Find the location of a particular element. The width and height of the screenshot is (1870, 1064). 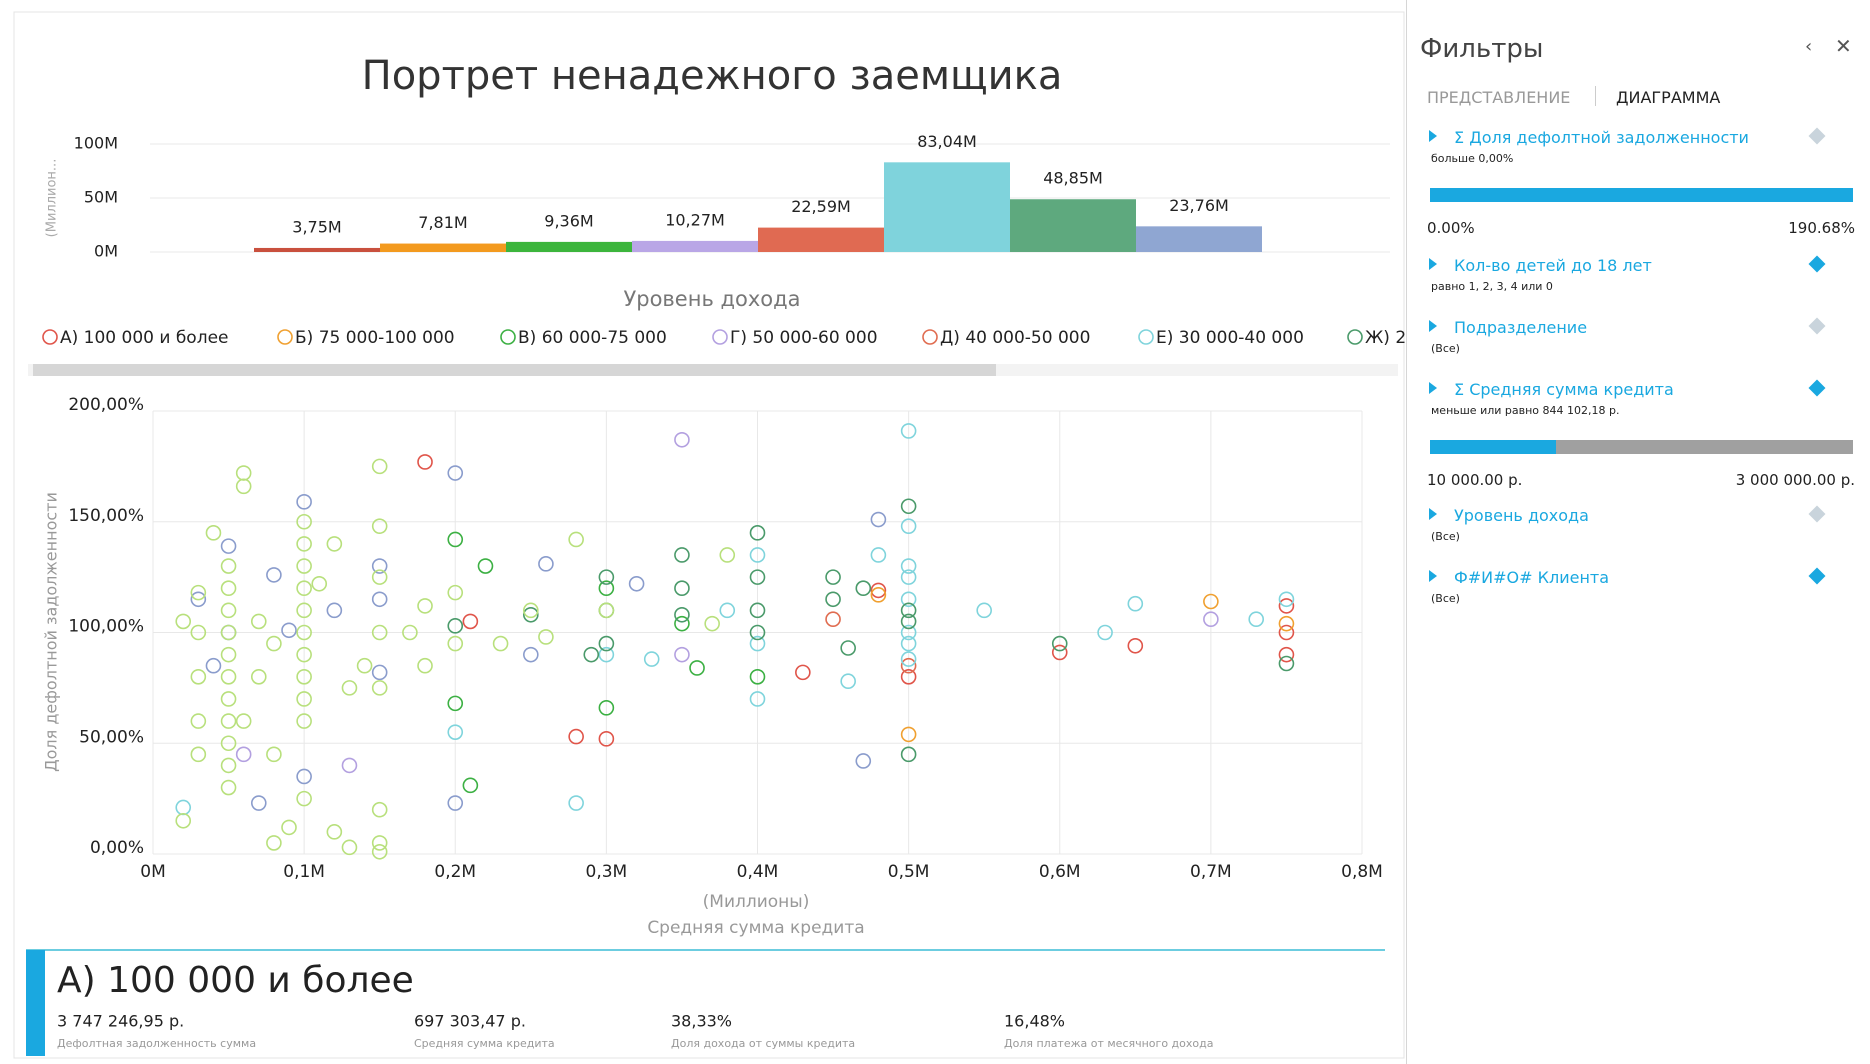

filter-label: Подразделение is located at coordinates (1521, 327).